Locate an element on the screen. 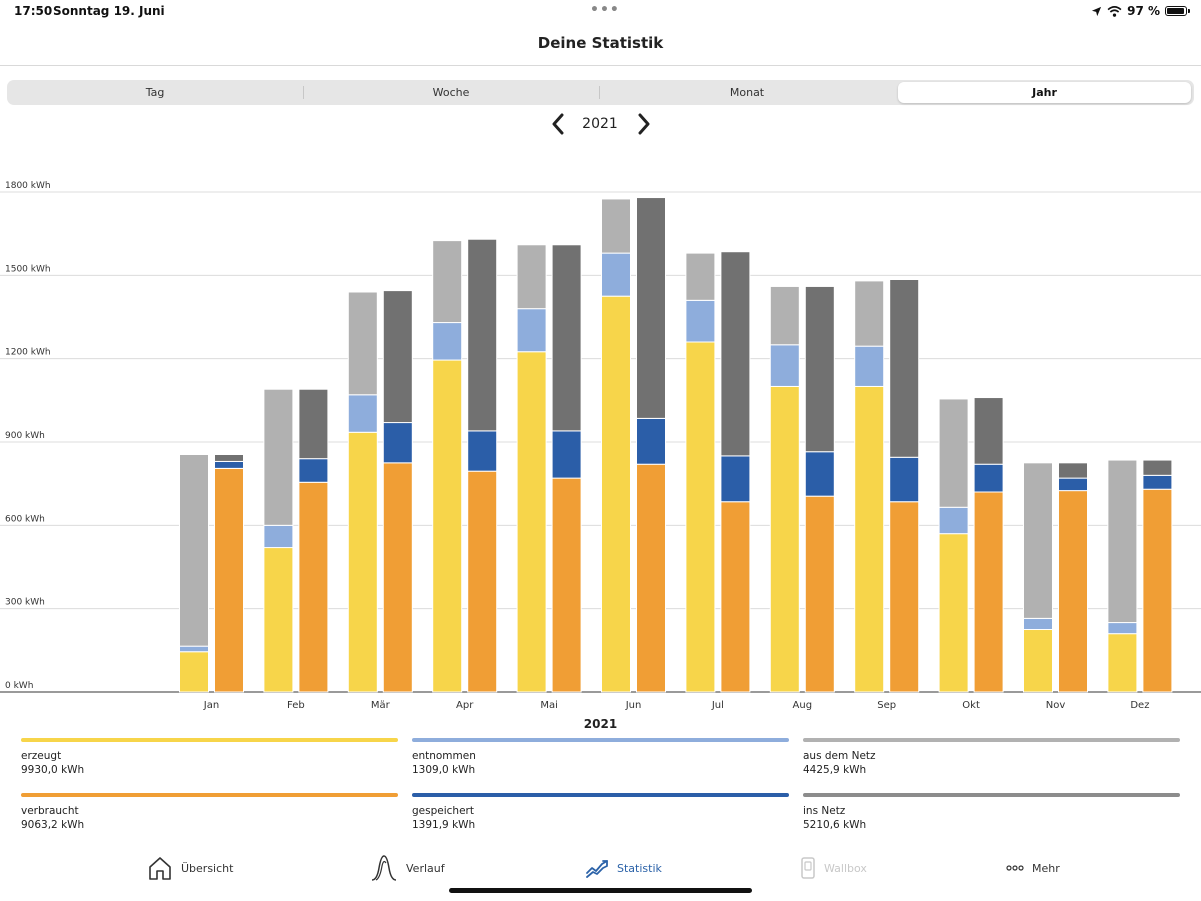  tab-mehr: Mehr is located at coordinates (1033, 868).